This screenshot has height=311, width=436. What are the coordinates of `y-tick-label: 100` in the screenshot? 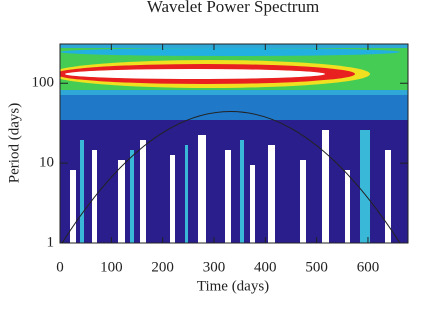 It's located at (43, 83).